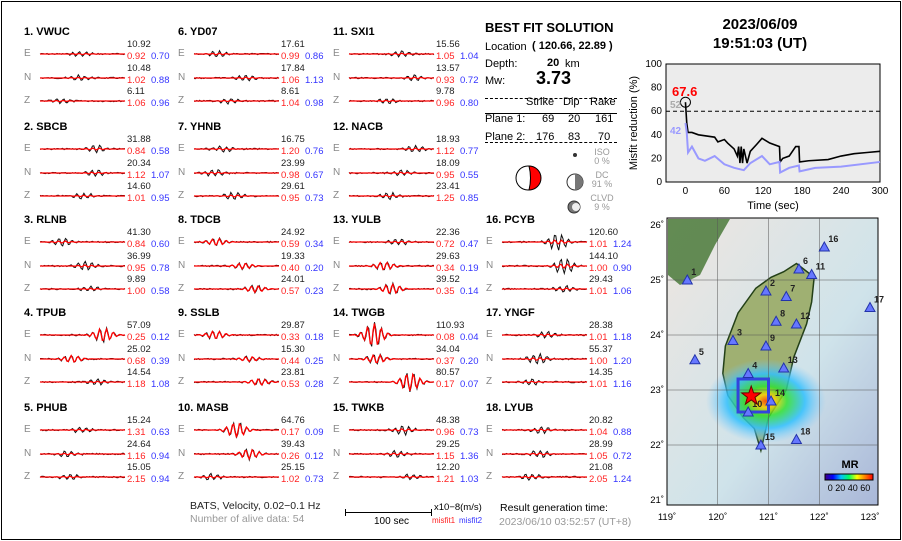 This screenshot has height=541, width=902. What do you see at coordinates (293, 68) in the screenshot?
I see `peak-amplitude: 17.84` at bounding box center [293, 68].